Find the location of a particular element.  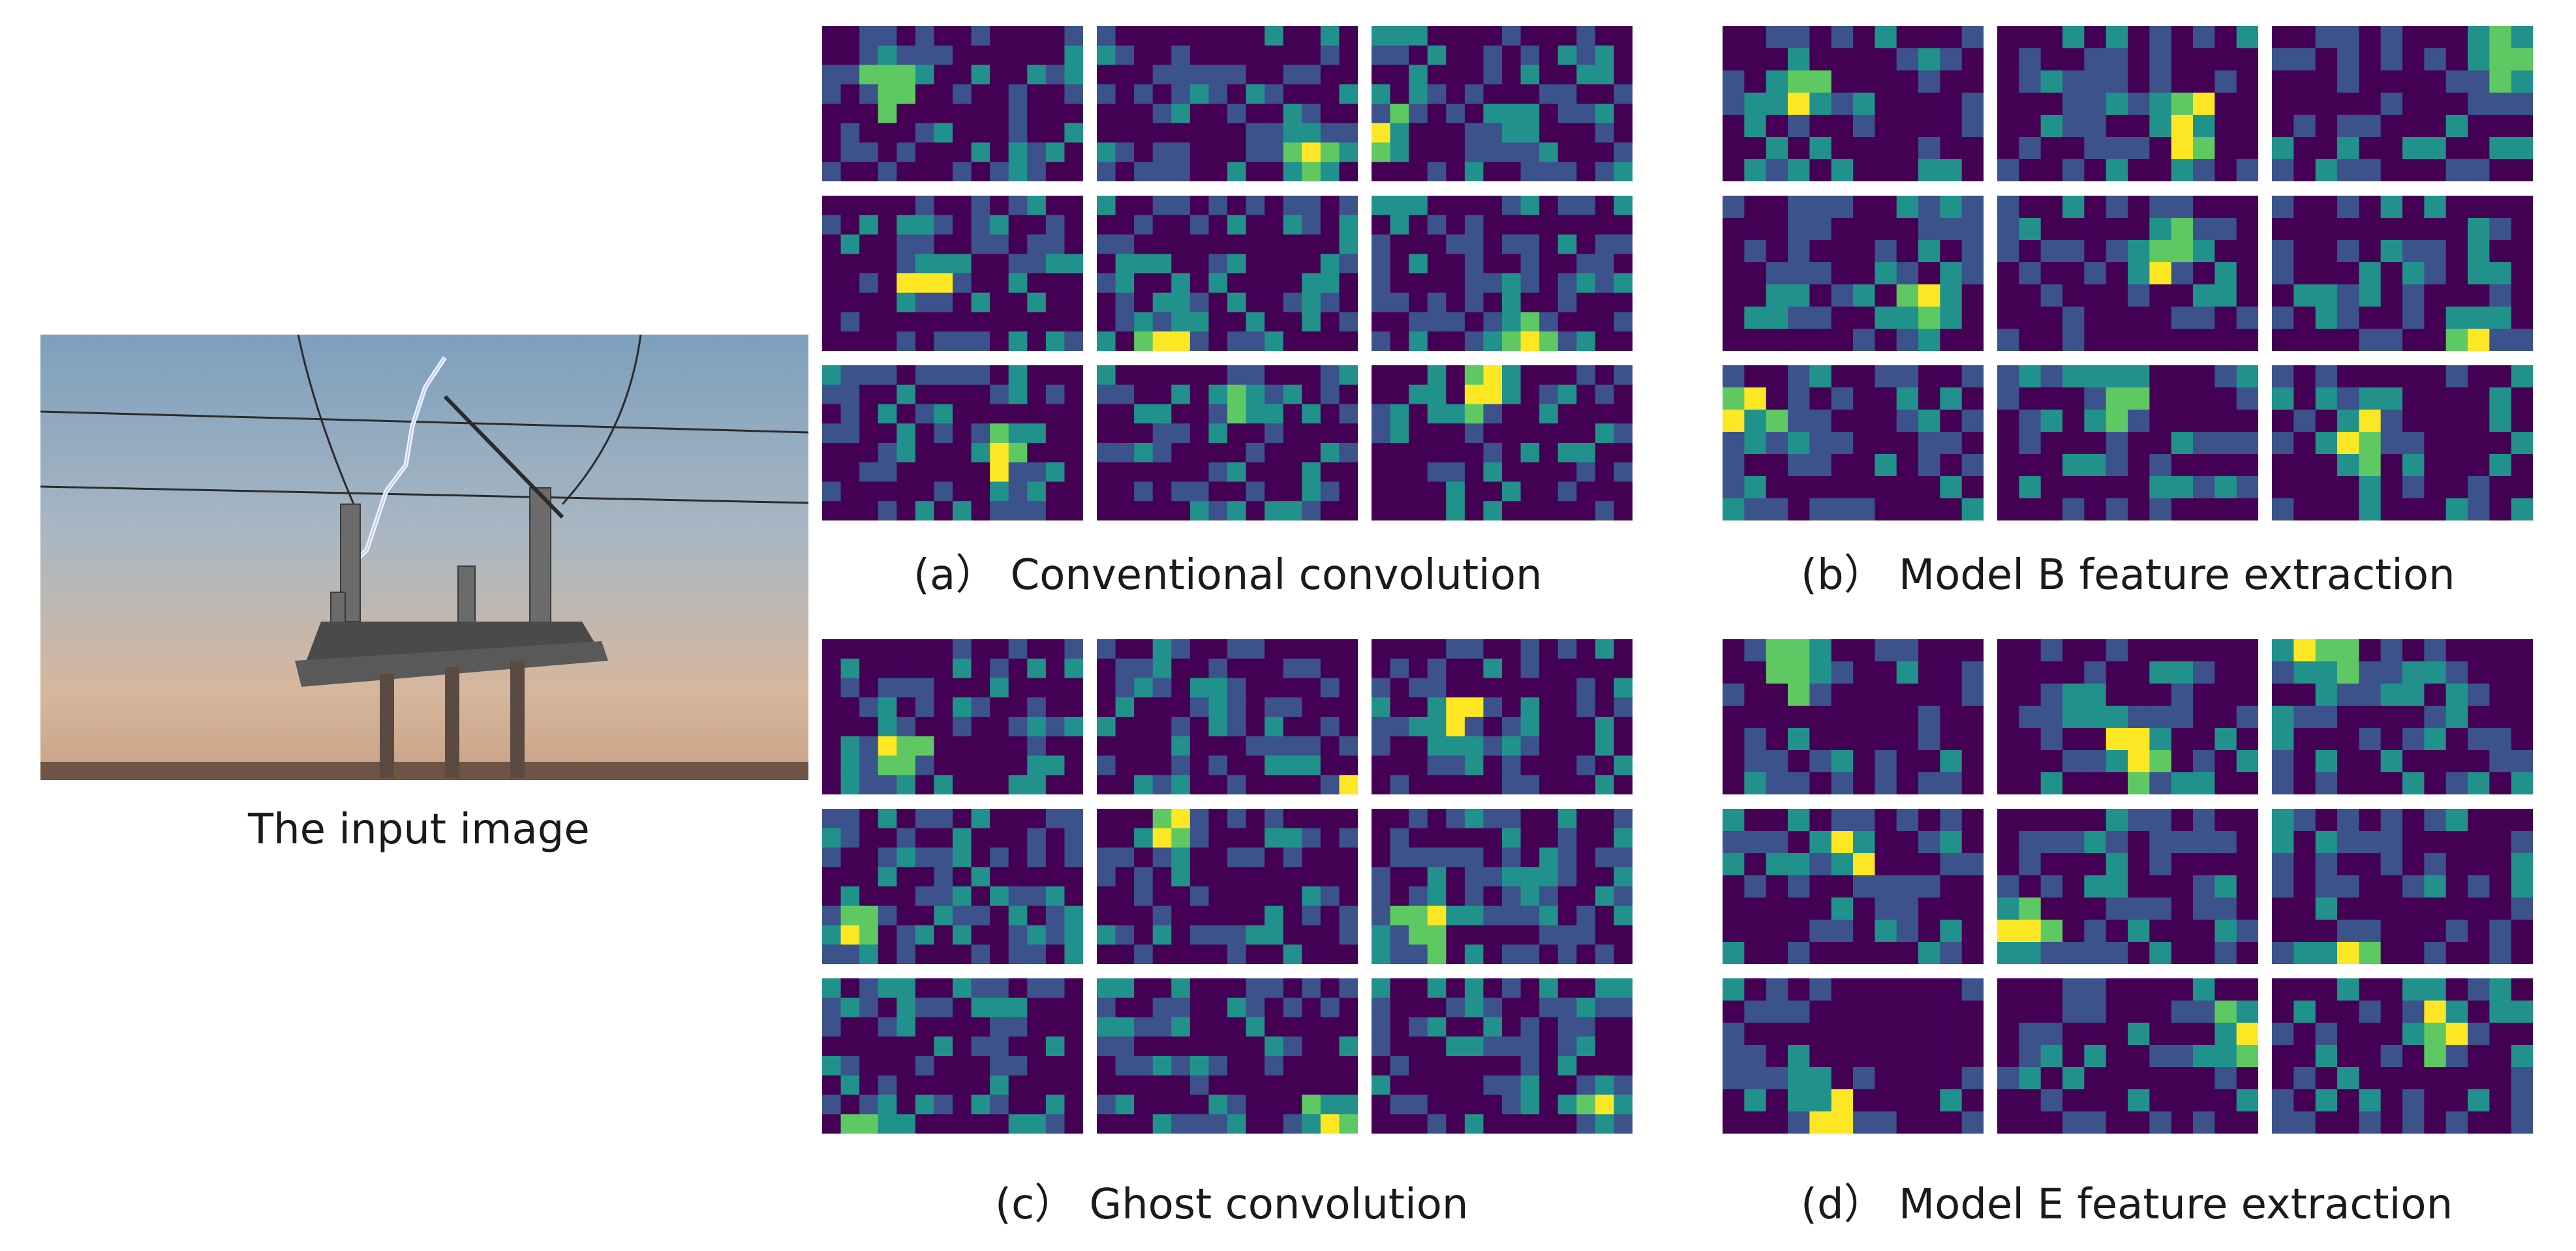

panel-c-caption: (c） Ghost convolution is located at coordinates (1232, 1205).